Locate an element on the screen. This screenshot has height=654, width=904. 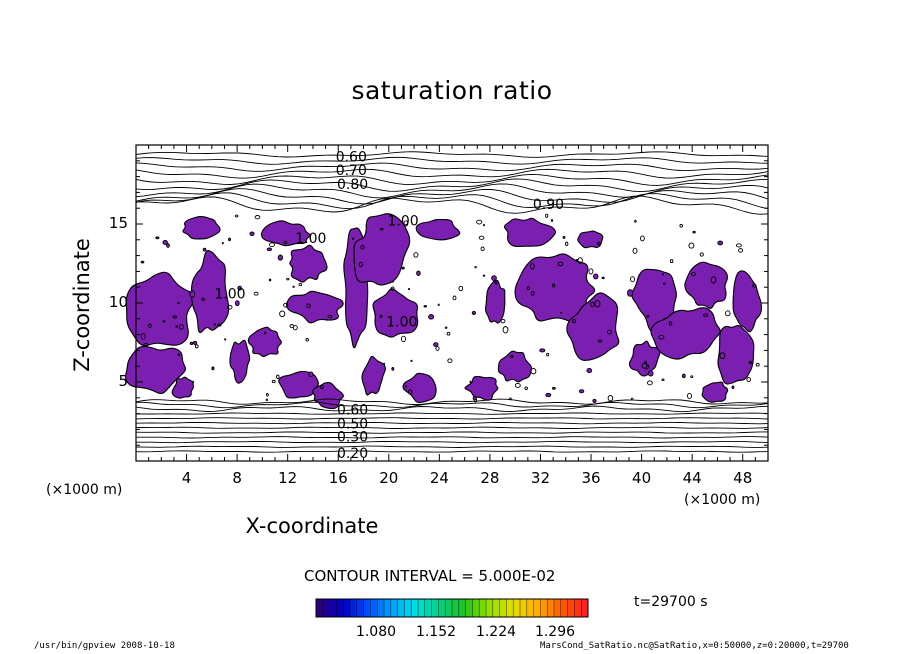
x-tick-label: 8 is located at coordinates (237, 478).